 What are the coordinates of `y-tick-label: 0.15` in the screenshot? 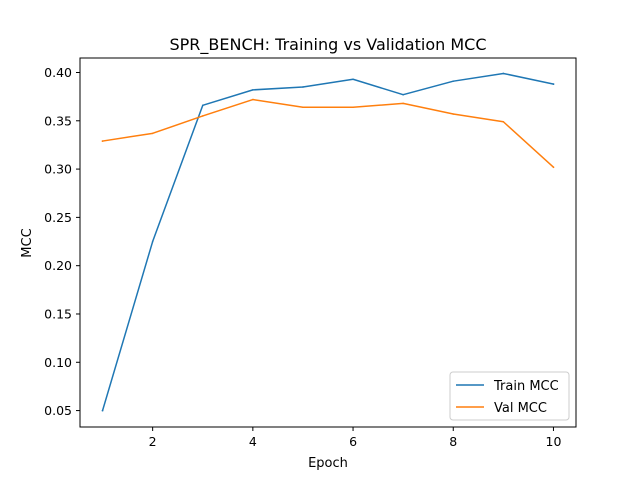 It's located at (58, 313).